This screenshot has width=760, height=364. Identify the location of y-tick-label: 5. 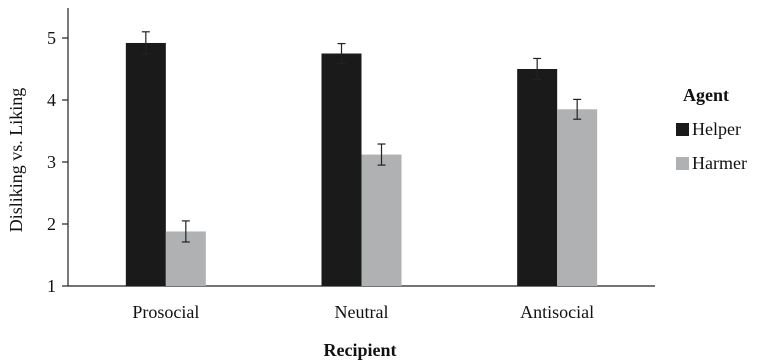
(51, 38).